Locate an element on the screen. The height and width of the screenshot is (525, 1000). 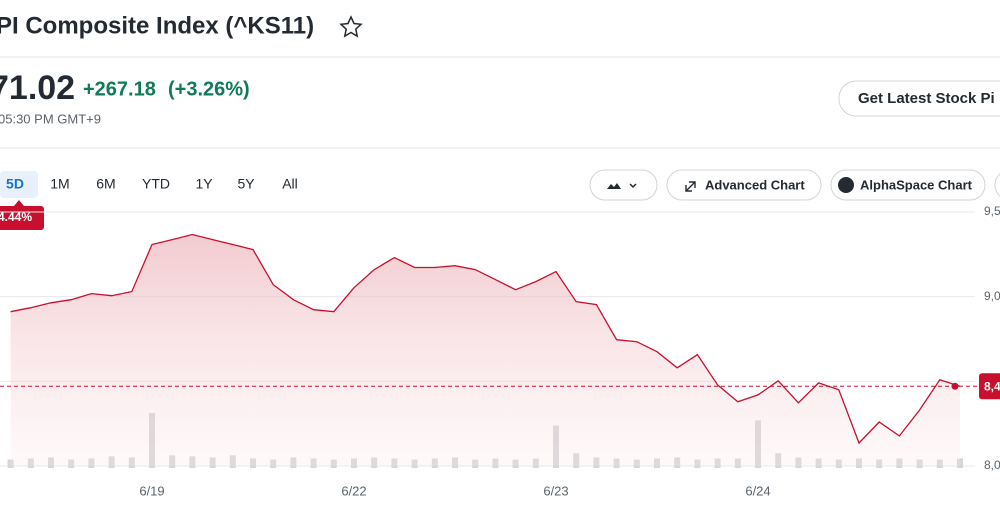
star-icon is located at coordinates (351, 26).